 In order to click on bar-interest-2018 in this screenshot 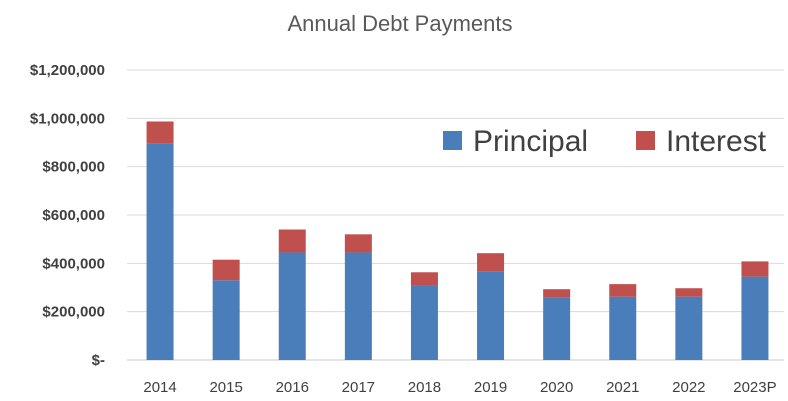, I will do `click(424, 279)`.